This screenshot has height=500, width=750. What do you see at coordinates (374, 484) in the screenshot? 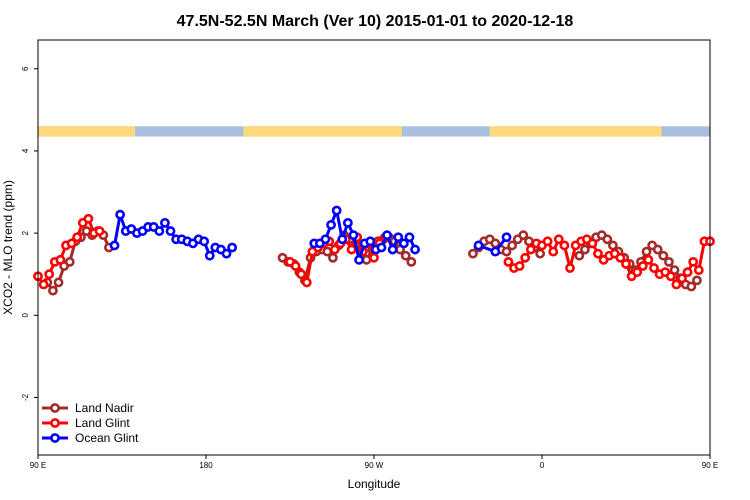
I see `x-axis-label: Longitude` at bounding box center [374, 484].